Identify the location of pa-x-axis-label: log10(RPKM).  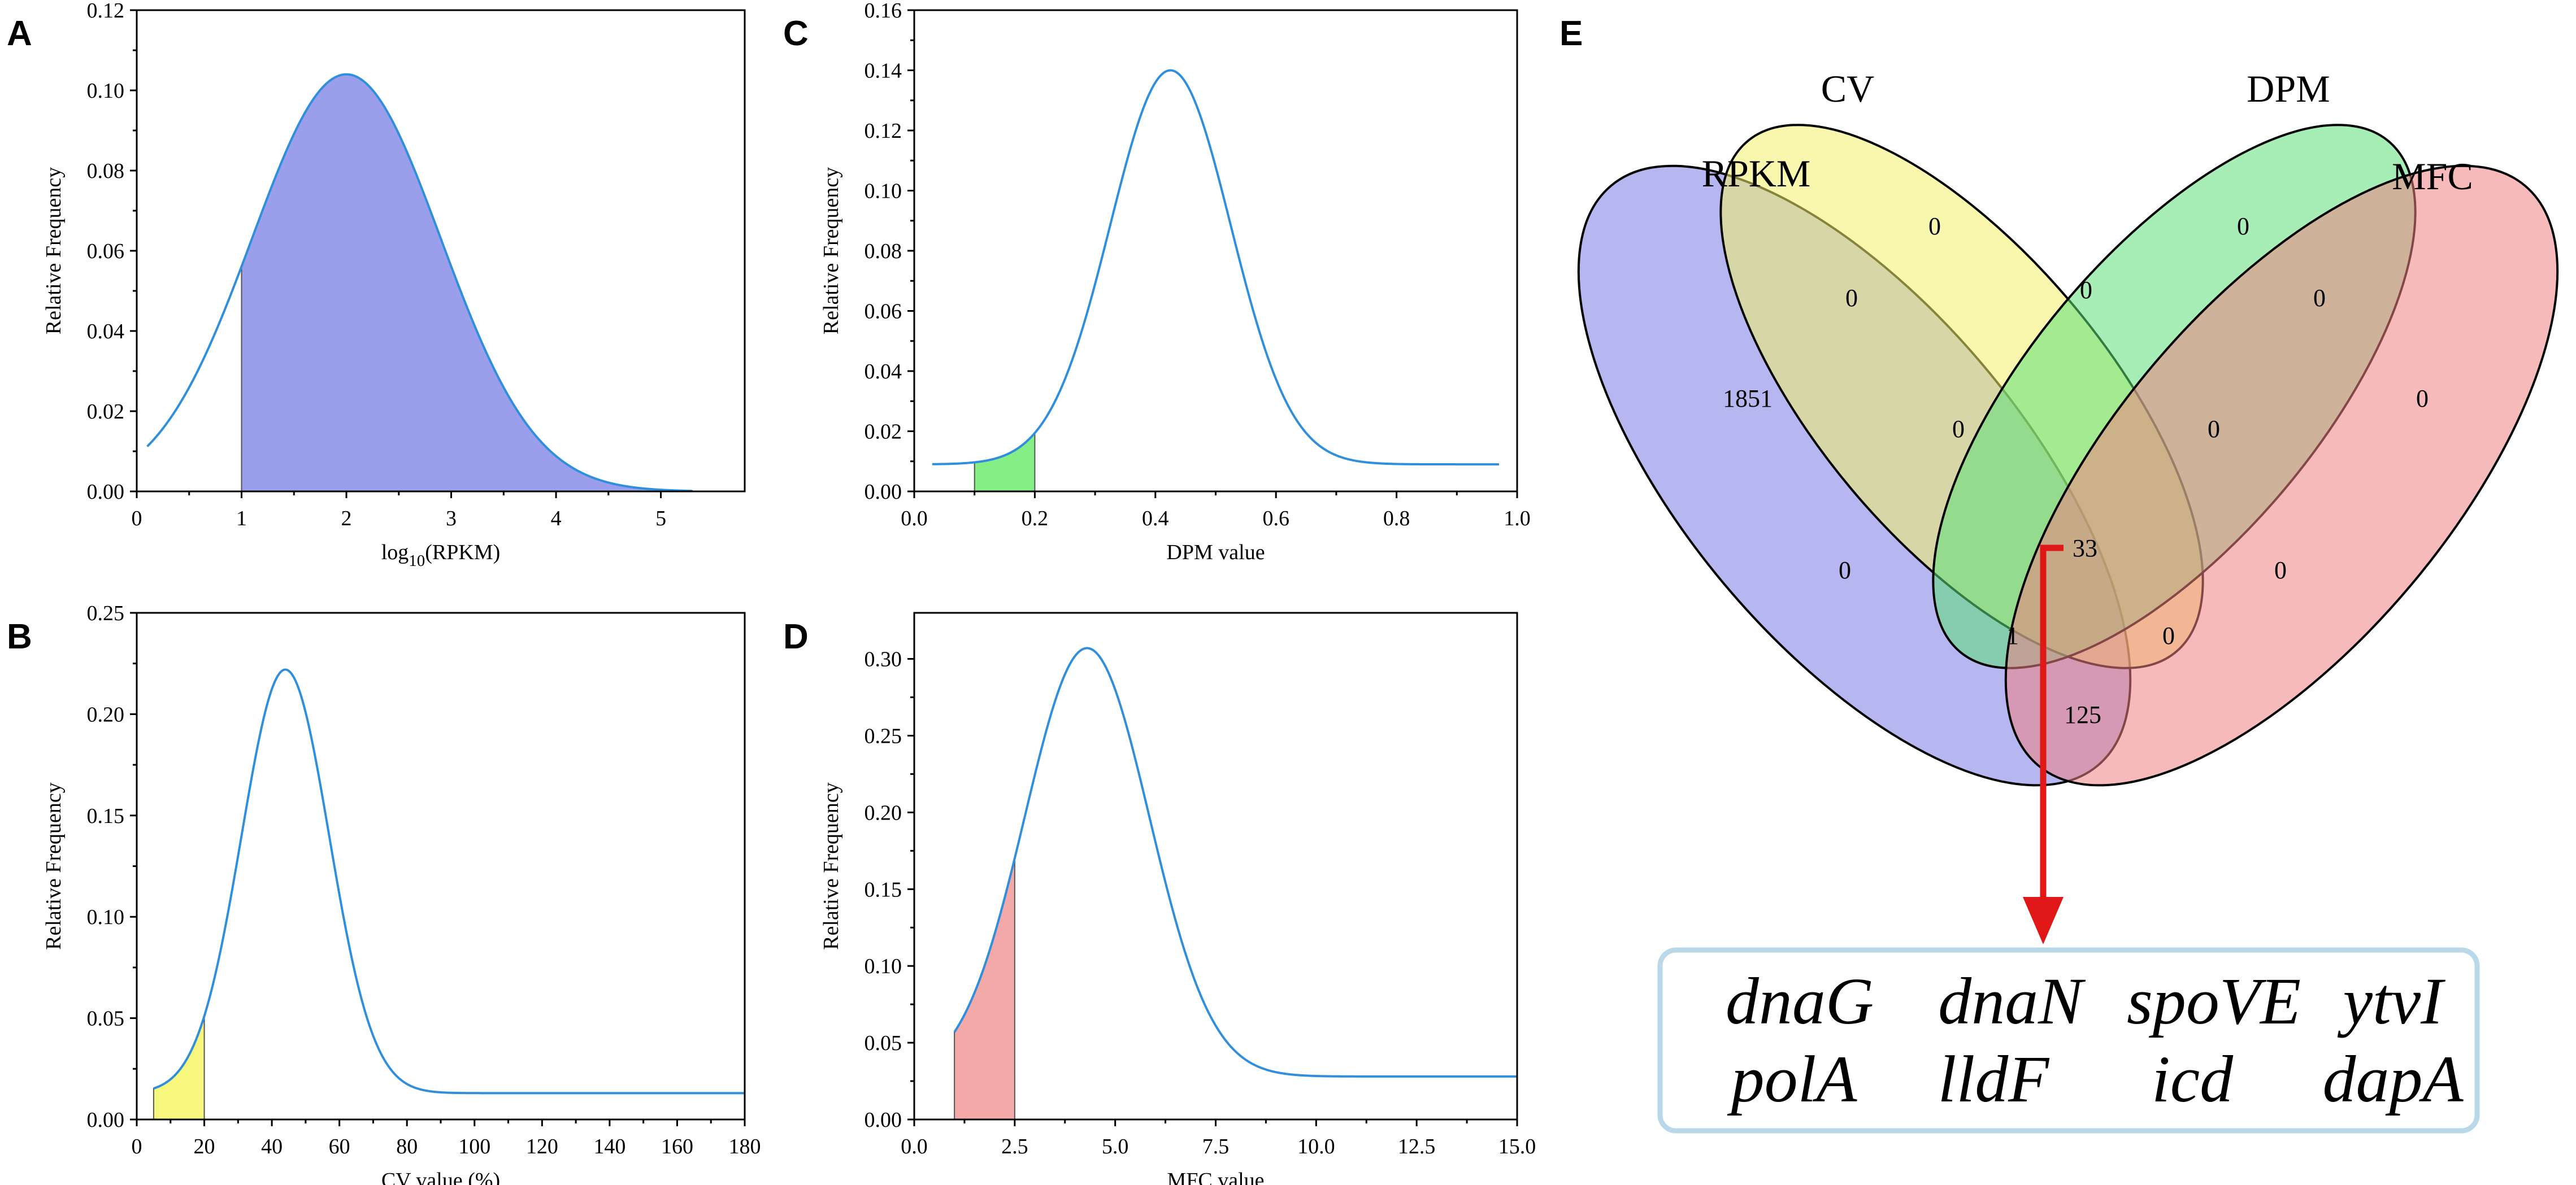
(441, 555).